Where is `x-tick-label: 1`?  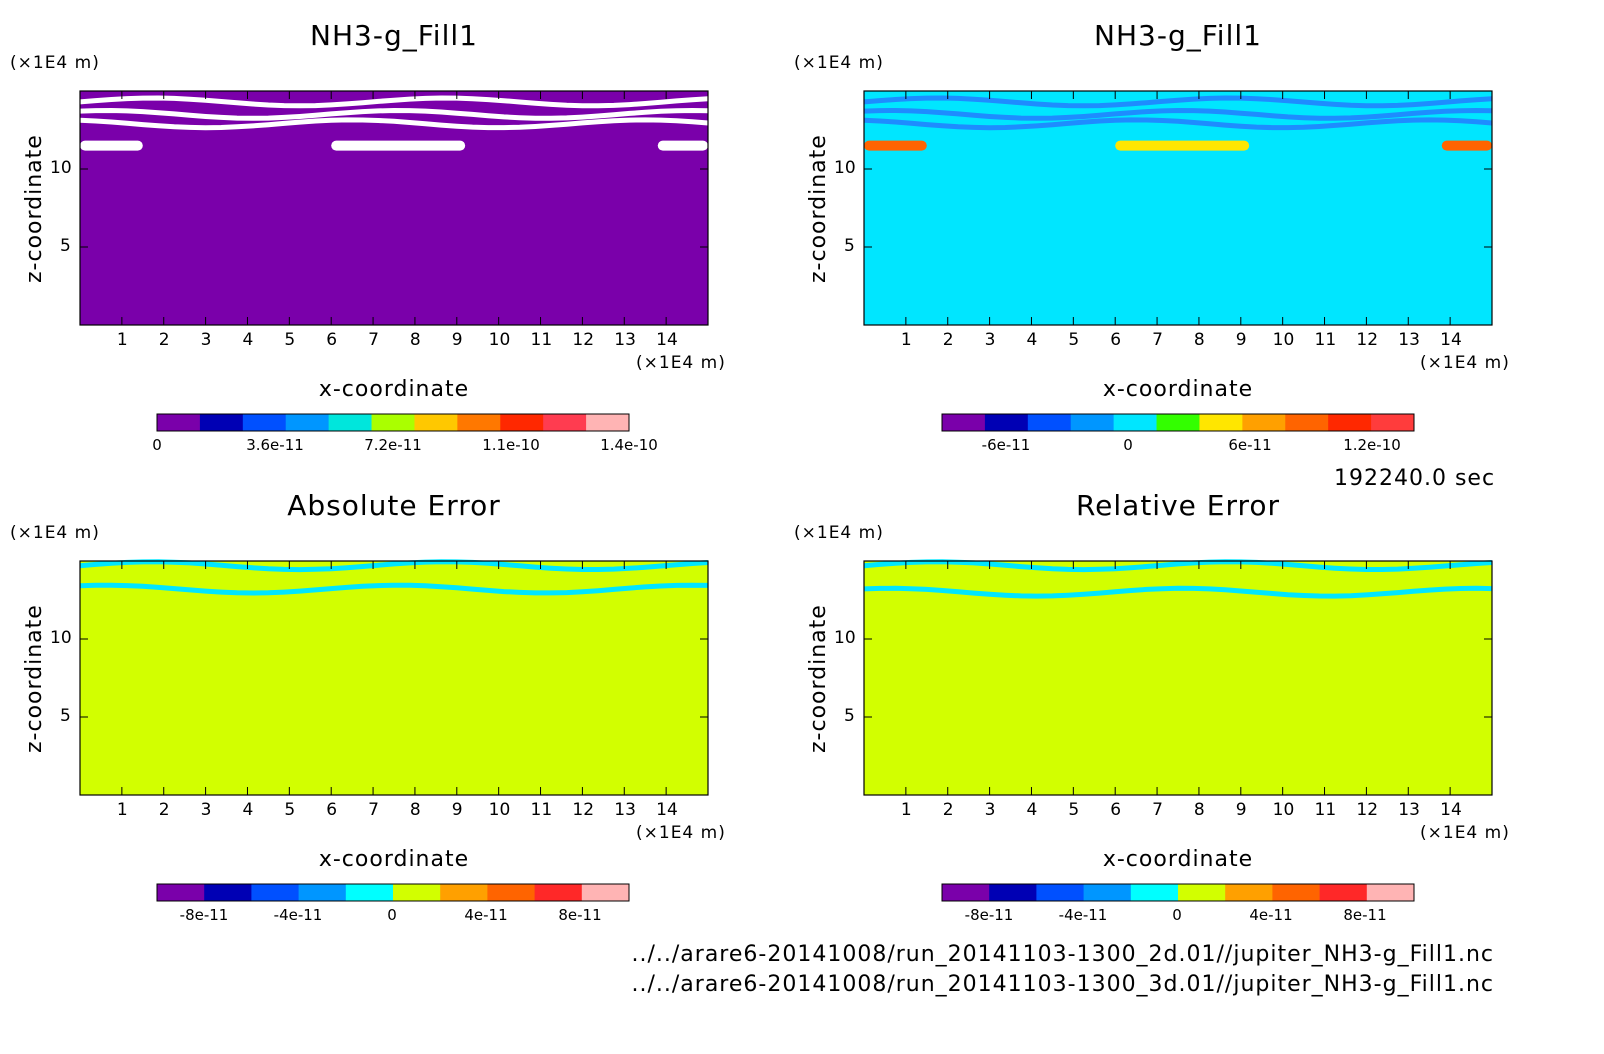
x-tick-label: 1 is located at coordinates (122, 340).